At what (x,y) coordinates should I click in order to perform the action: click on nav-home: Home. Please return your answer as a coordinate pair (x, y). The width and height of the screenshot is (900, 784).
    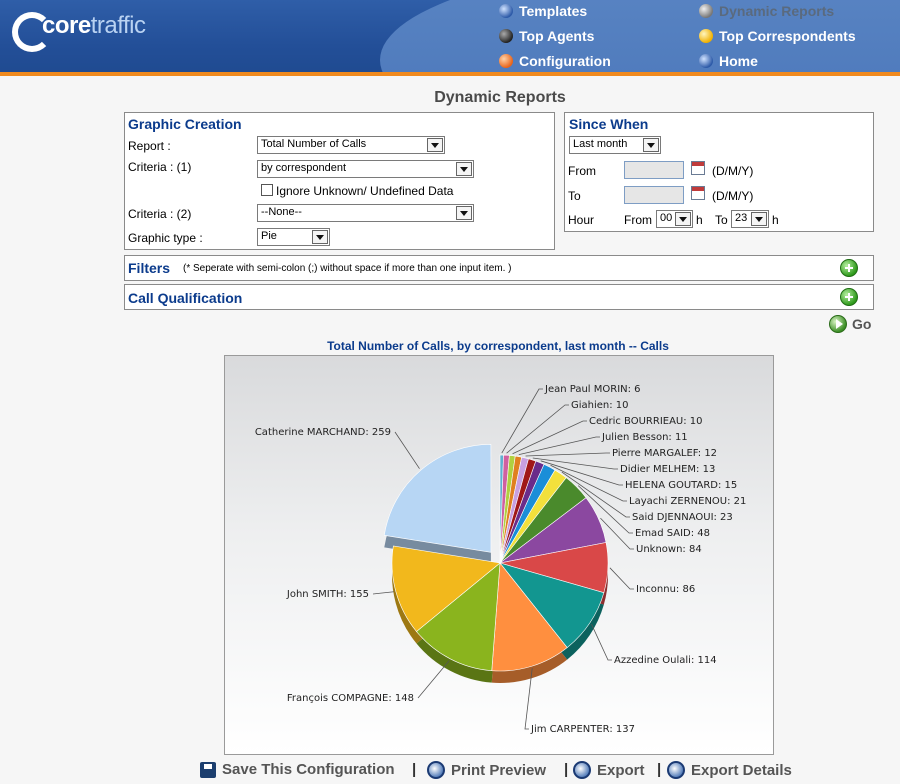
    Looking at the image, I should click on (728, 61).